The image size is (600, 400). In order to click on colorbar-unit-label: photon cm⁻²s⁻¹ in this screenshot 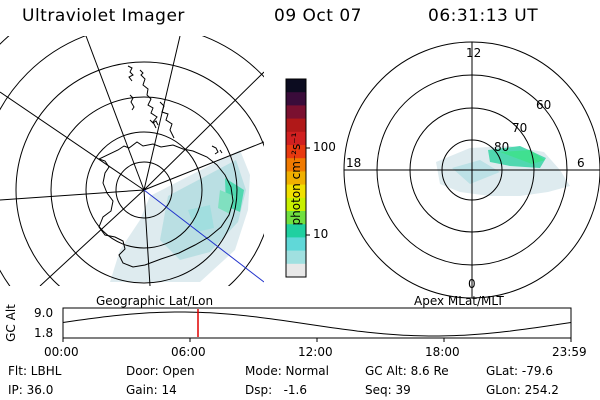, I will do `click(296, 179)`.